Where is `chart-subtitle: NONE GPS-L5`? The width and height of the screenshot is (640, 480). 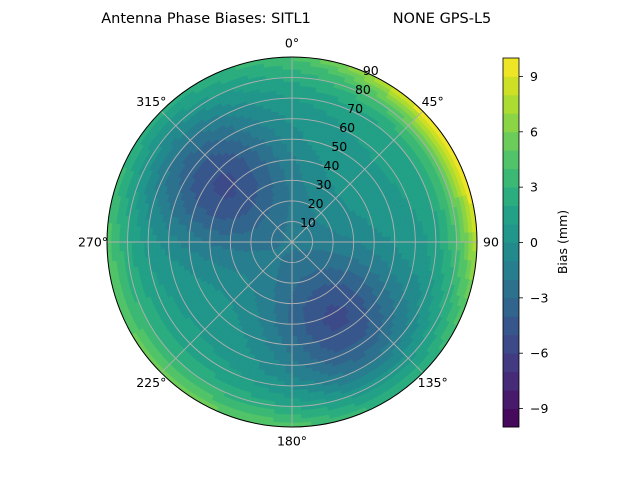 chart-subtitle: NONE GPS-L5 is located at coordinates (442, 19).